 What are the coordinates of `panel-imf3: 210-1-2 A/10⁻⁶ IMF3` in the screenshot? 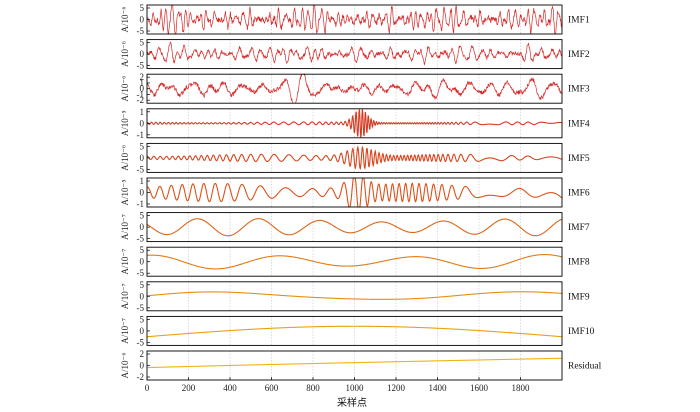 It's located at (355, 88).